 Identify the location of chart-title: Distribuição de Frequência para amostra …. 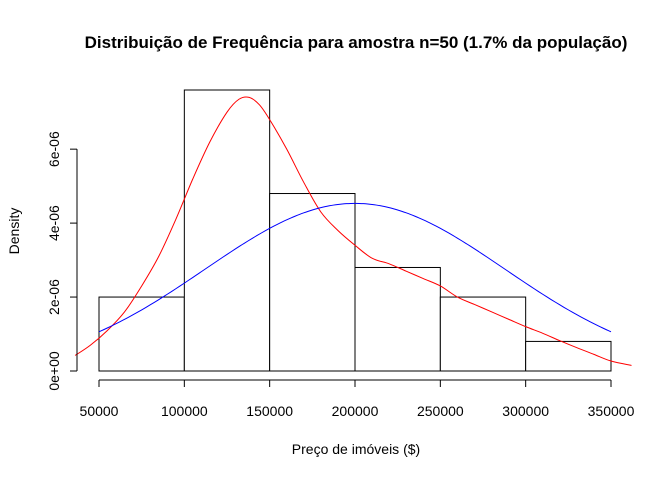
(356, 42).